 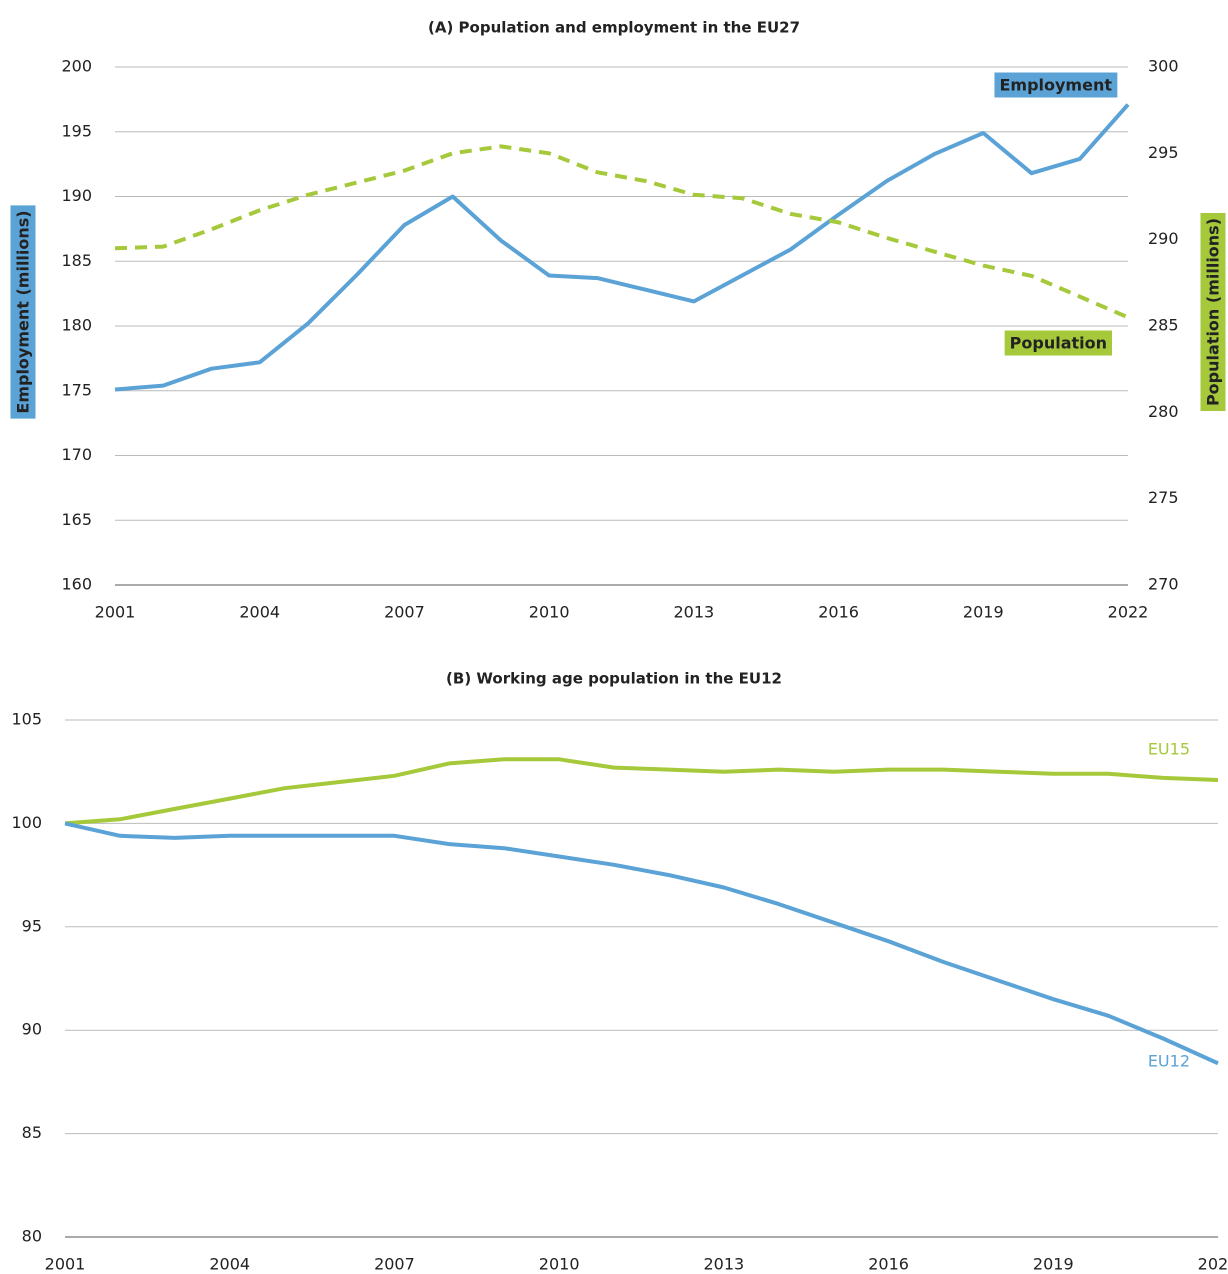 I want to click on y-tick-label: 160, so click(x=76, y=584).